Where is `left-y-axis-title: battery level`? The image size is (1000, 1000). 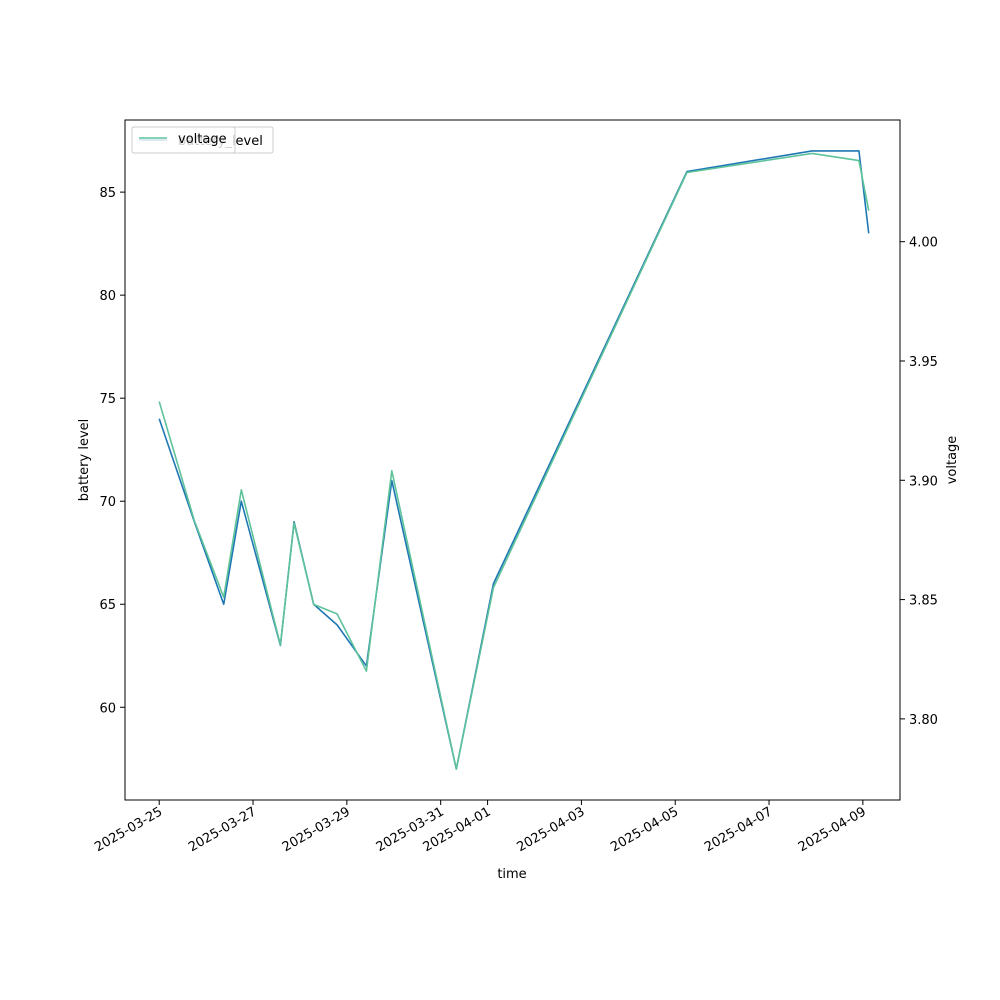 left-y-axis-title: battery level is located at coordinates (84, 460).